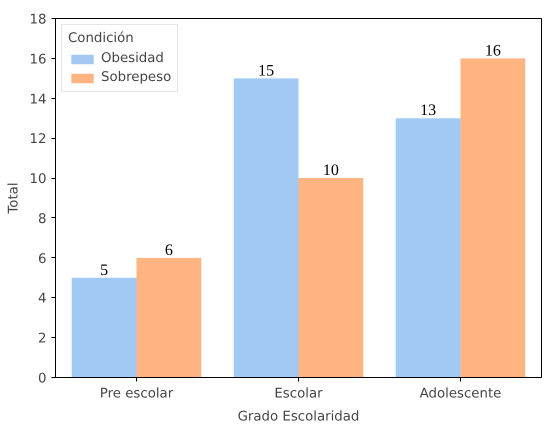 This screenshot has width=545, height=427. Describe the element at coordinates (42, 299) in the screenshot. I see `y-tick-label: 4` at that location.